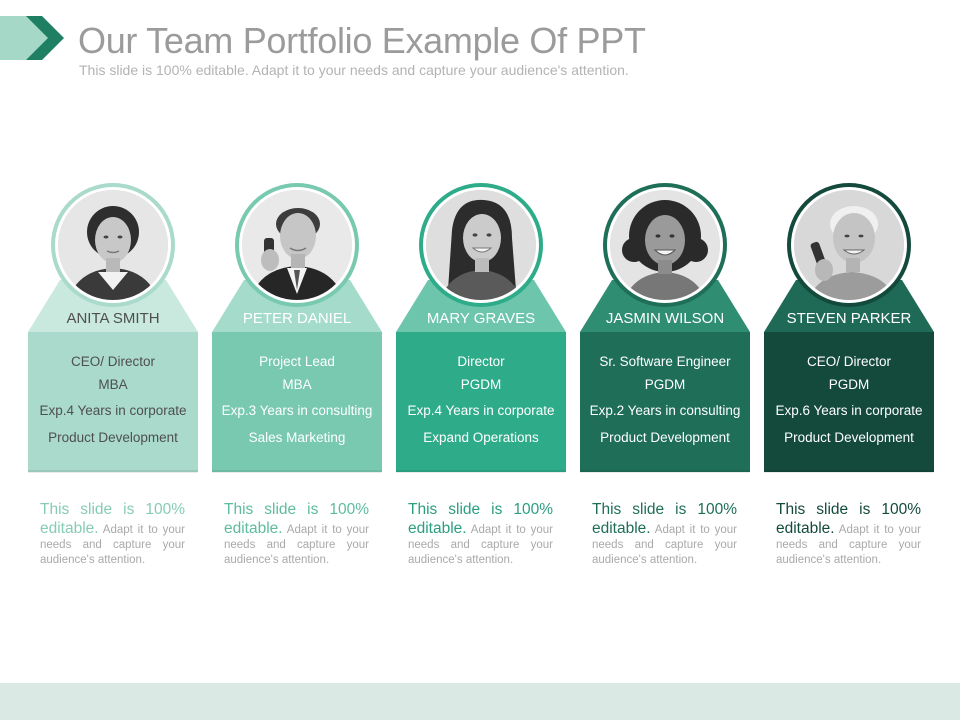  Describe the element at coordinates (481, 437) in the screenshot. I see `member-focus: Expand Operations` at that location.